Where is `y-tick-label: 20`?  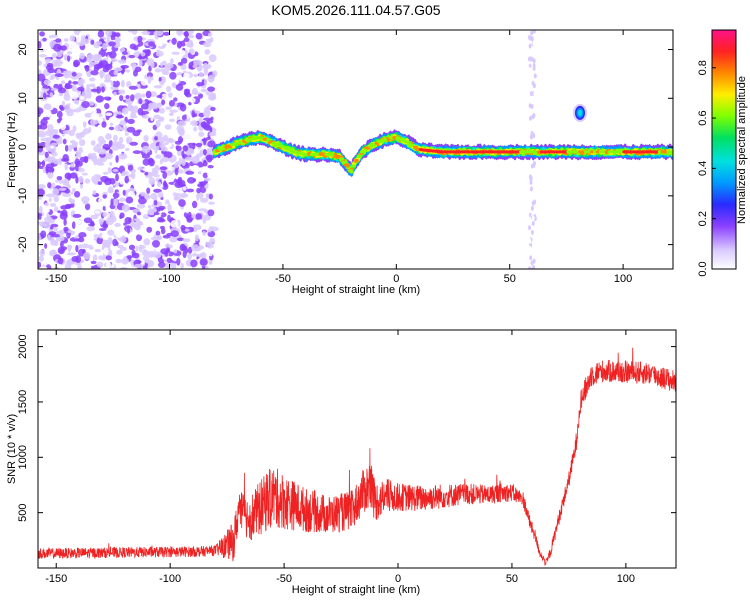
y-tick-label: 20 is located at coordinates (23, 49).